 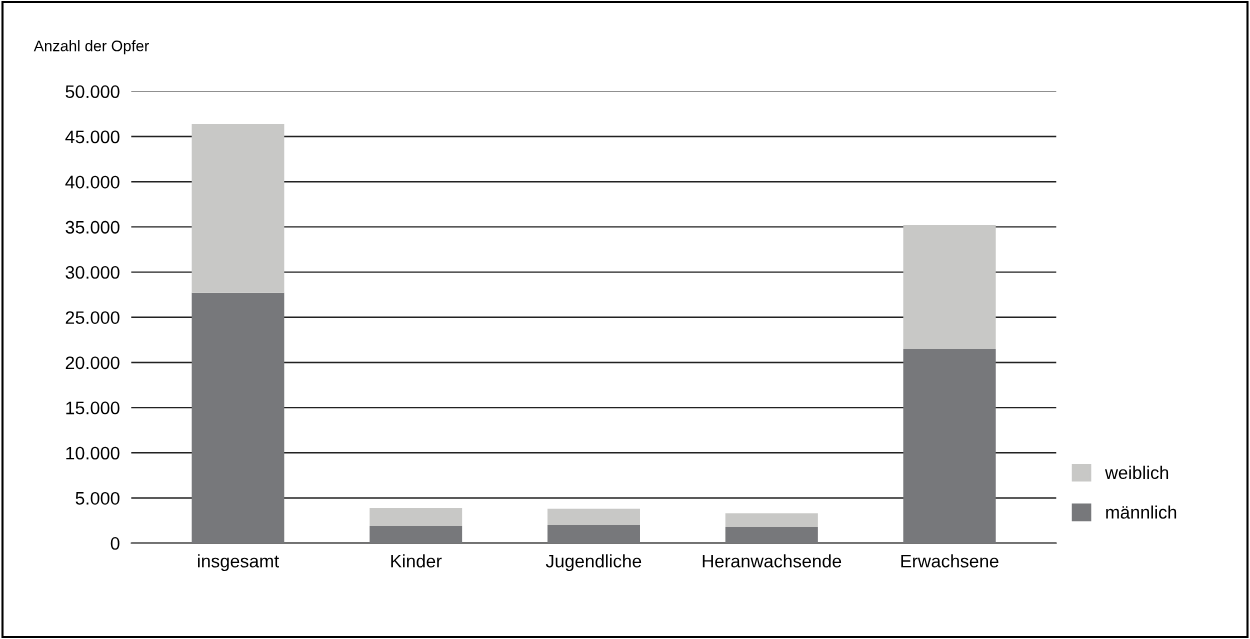 What do you see at coordinates (92, 182) in the screenshot?
I see `y-tick-label: 40.000` at bounding box center [92, 182].